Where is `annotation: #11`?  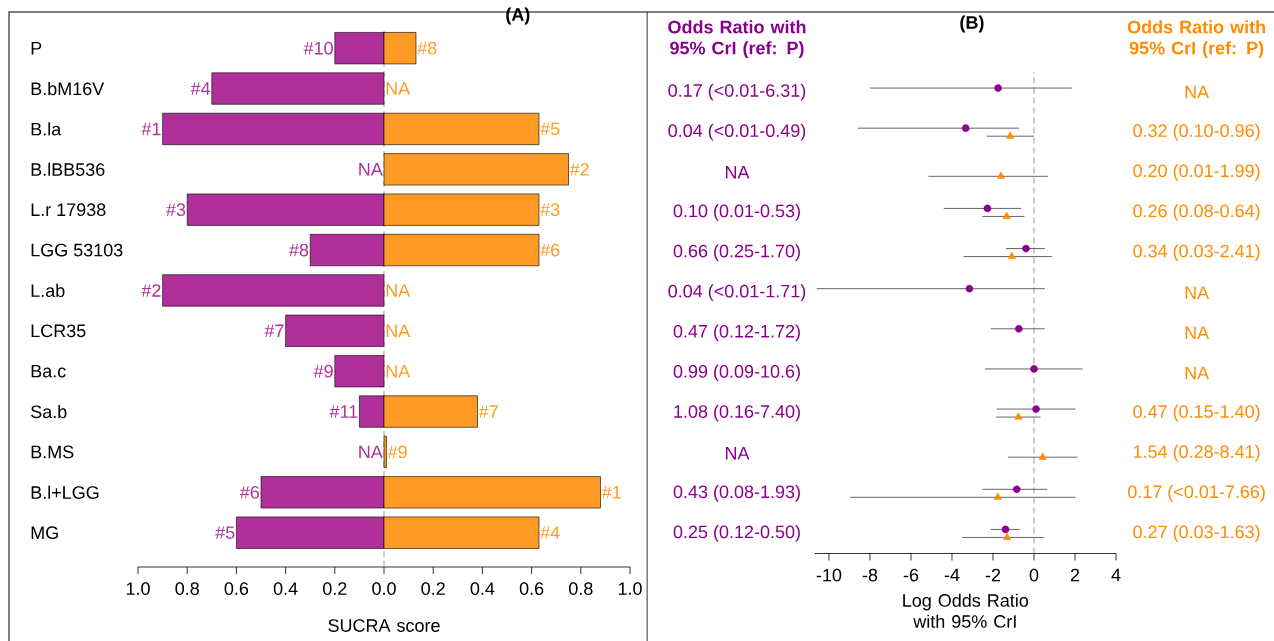
annotation: #11 is located at coordinates (343, 411).